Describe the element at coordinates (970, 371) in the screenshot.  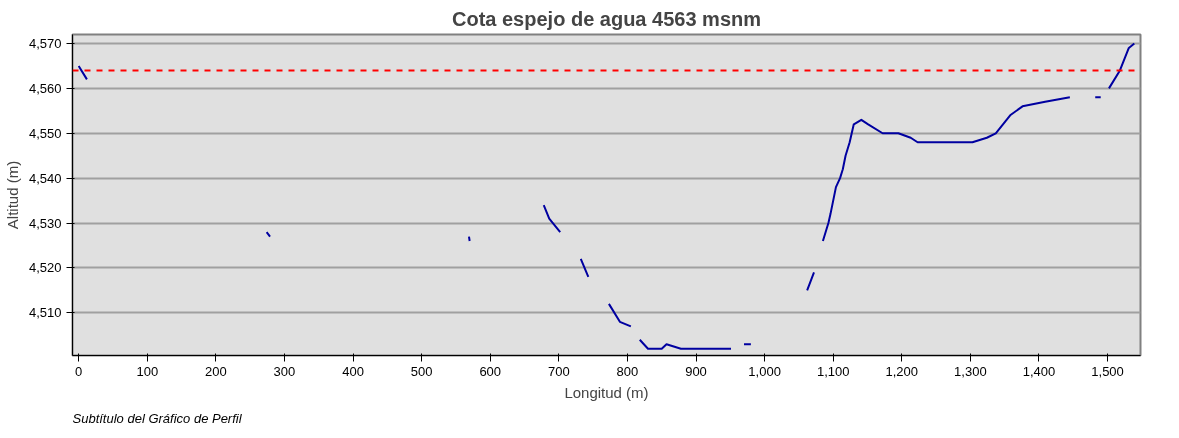
I see `x-tick-label: 1,300` at that location.